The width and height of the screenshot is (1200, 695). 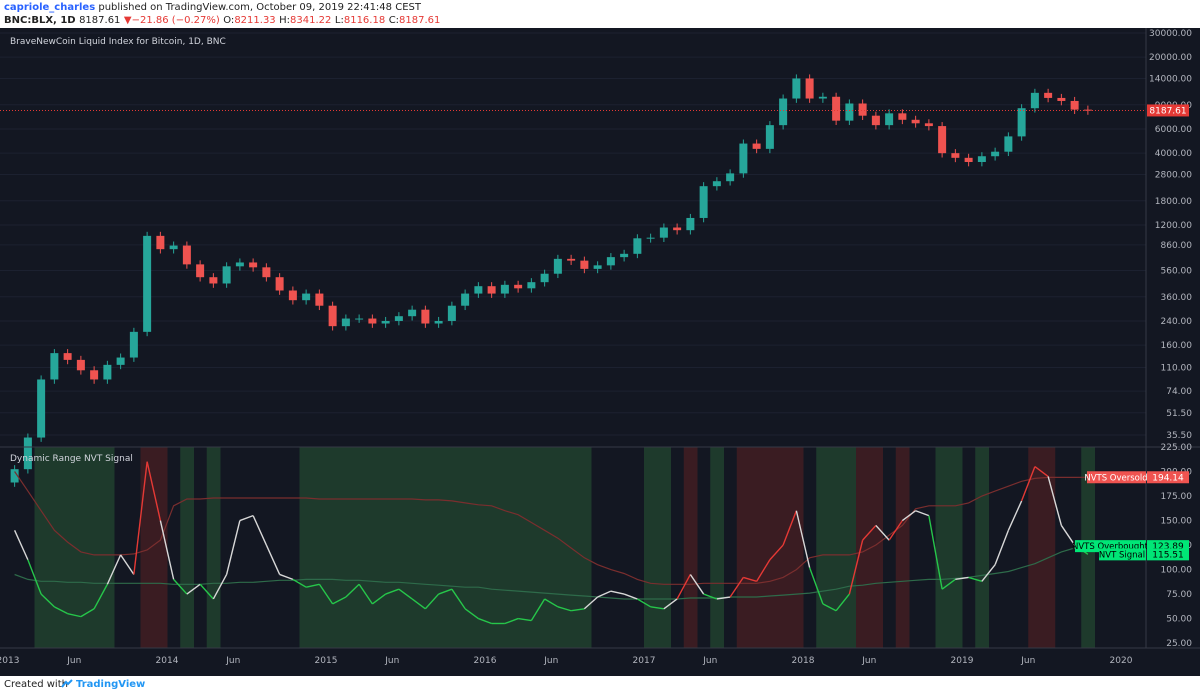 What do you see at coordinates (1179, 436) in the screenshot?
I see `price-axis-label: 35.50` at bounding box center [1179, 436].